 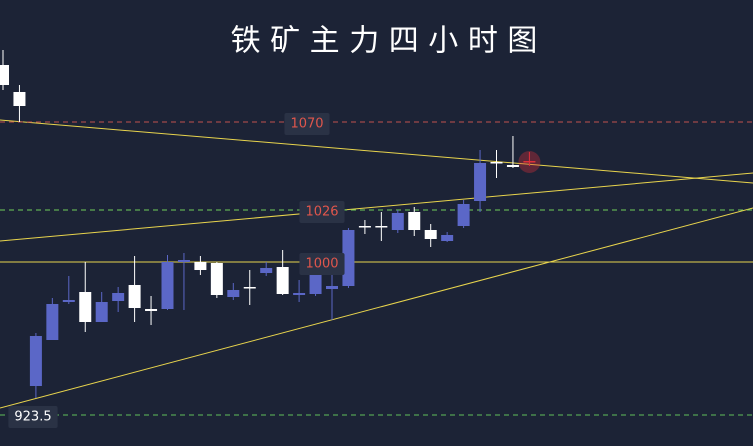 I want to click on level-label-text: 1070, so click(x=306, y=124).